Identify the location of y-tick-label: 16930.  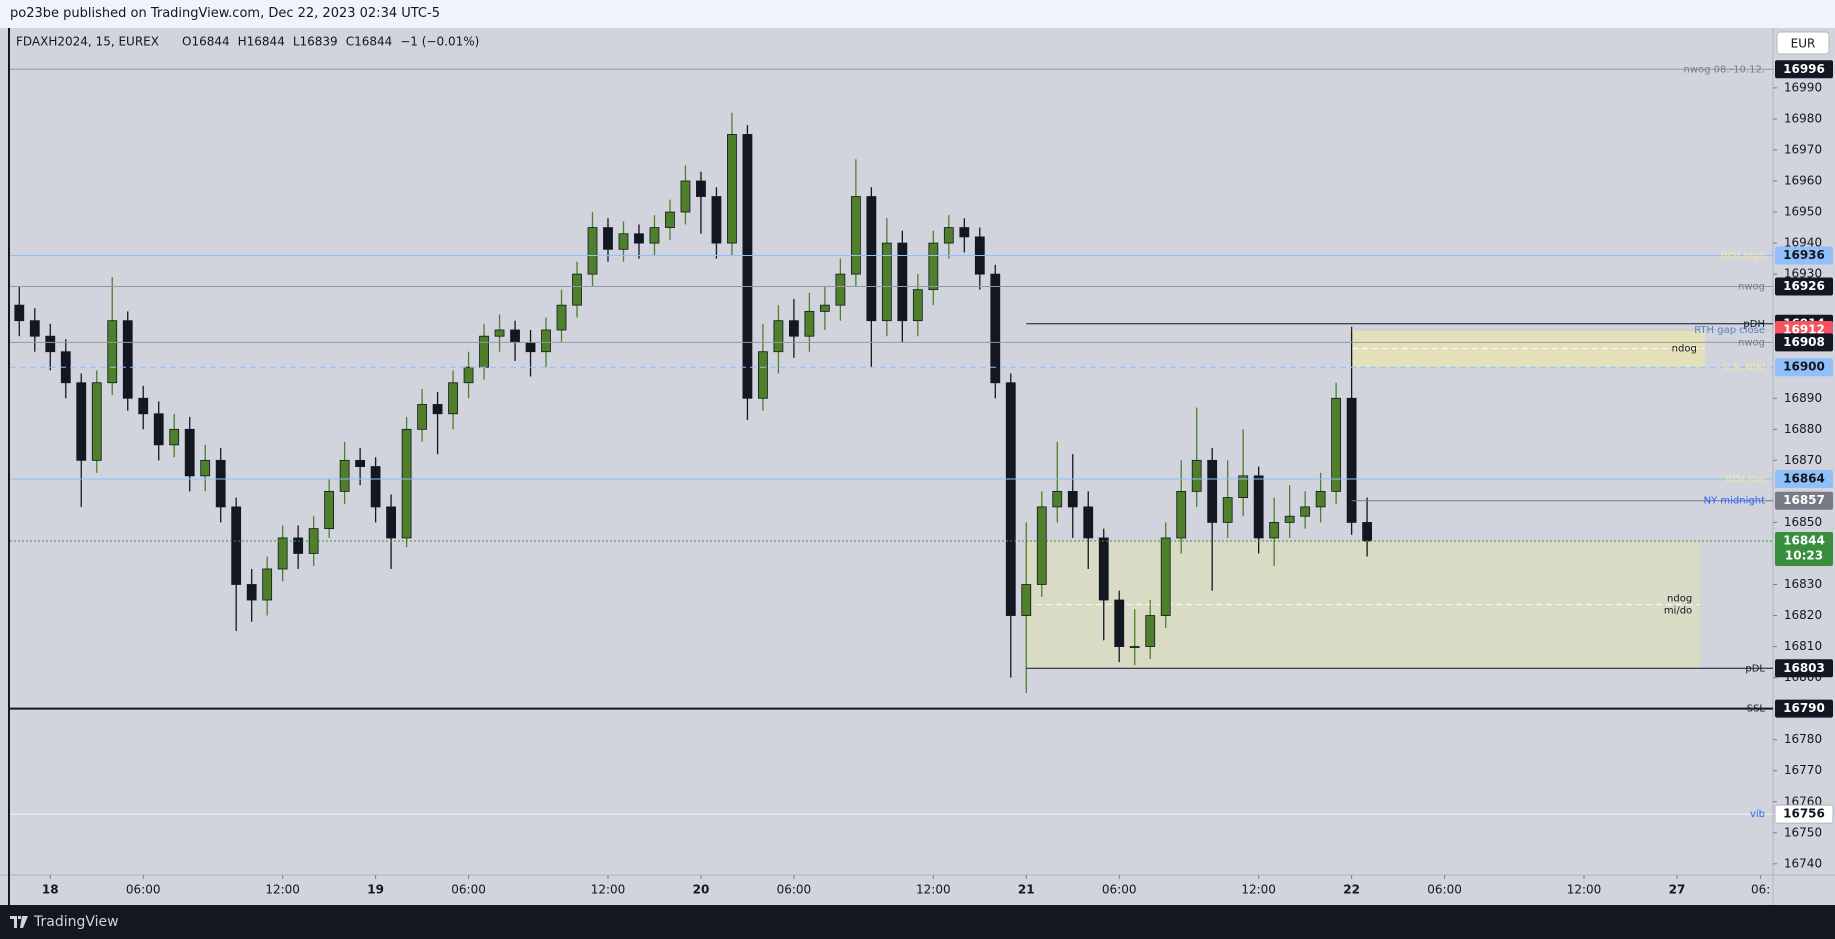
(1803, 274).